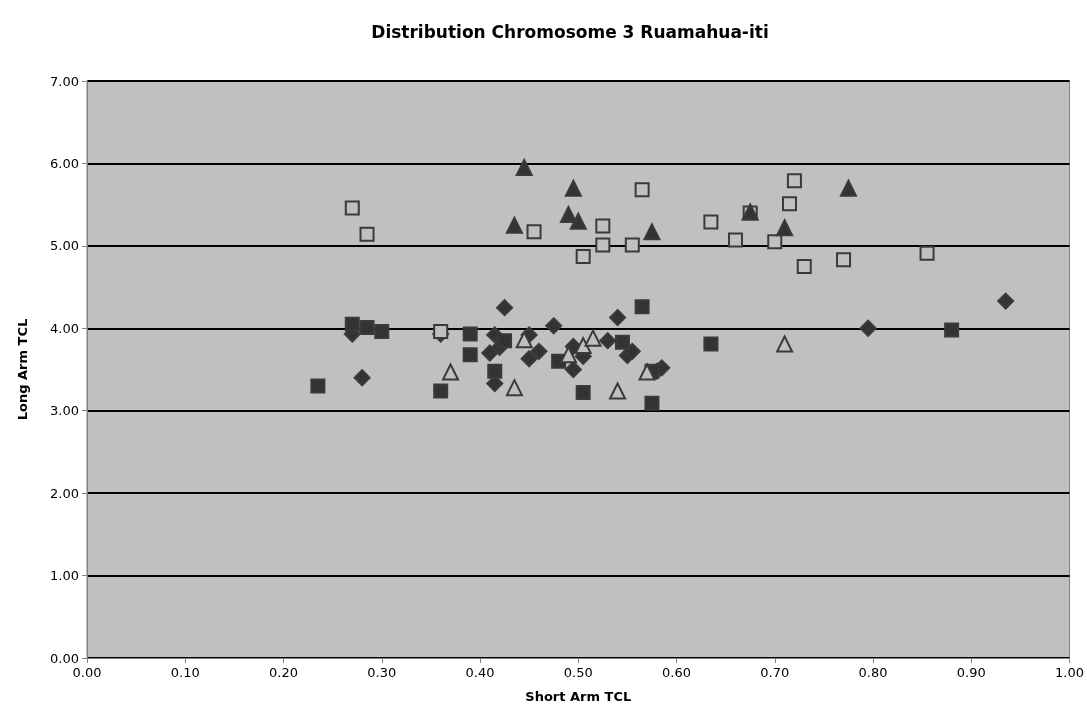 The image size is (1087, 722). I want to click on x-tick-label: 0.90, so click(971, 672).